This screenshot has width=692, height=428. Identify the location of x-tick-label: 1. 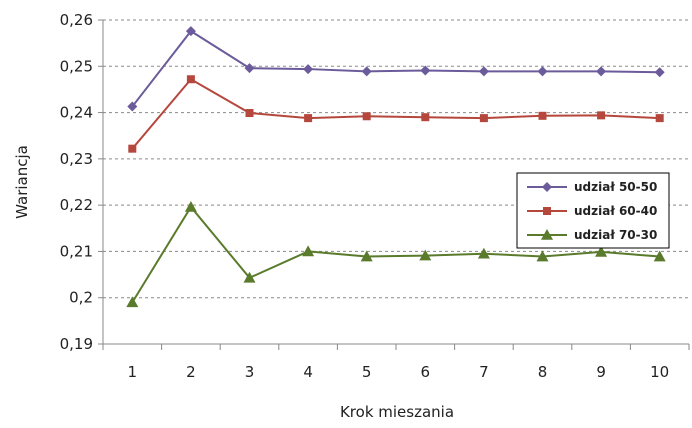
(133, 372).